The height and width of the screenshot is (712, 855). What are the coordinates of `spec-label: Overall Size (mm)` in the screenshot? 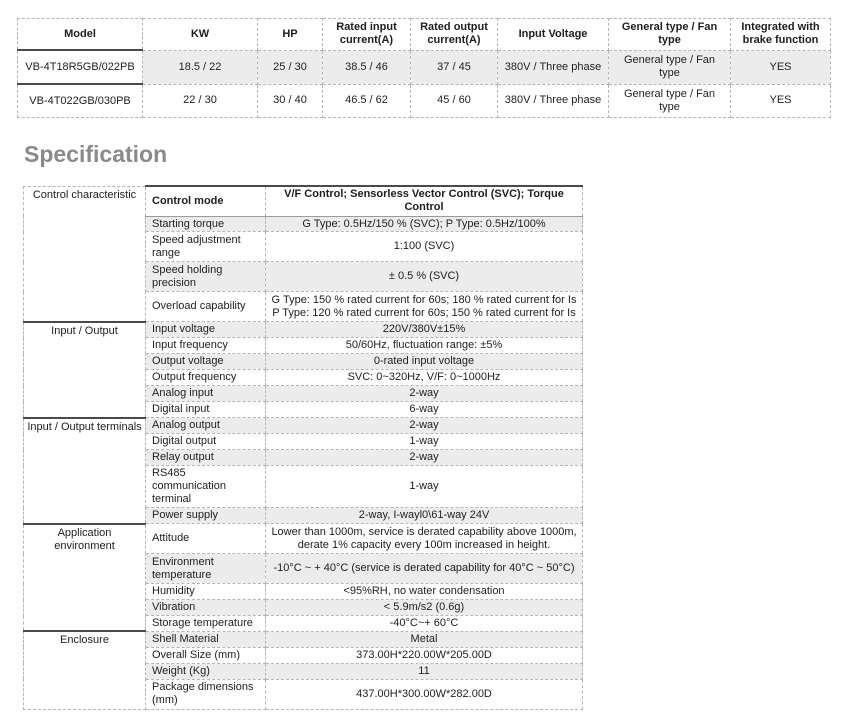 It's located at (205, 655).